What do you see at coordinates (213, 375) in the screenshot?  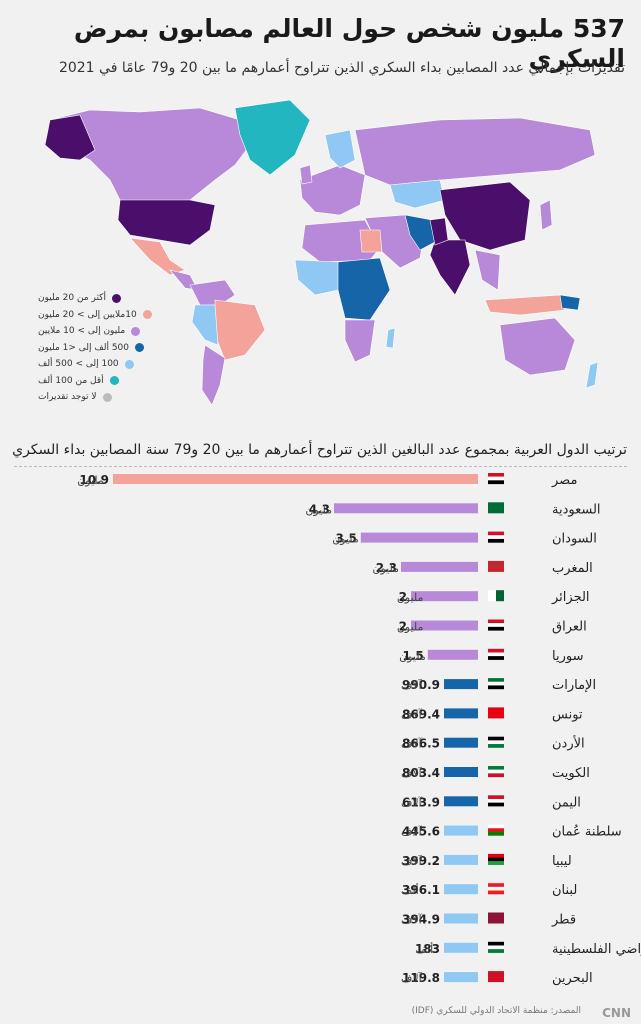 I see `map-argentina-chile` at bounding box center [213, 375].